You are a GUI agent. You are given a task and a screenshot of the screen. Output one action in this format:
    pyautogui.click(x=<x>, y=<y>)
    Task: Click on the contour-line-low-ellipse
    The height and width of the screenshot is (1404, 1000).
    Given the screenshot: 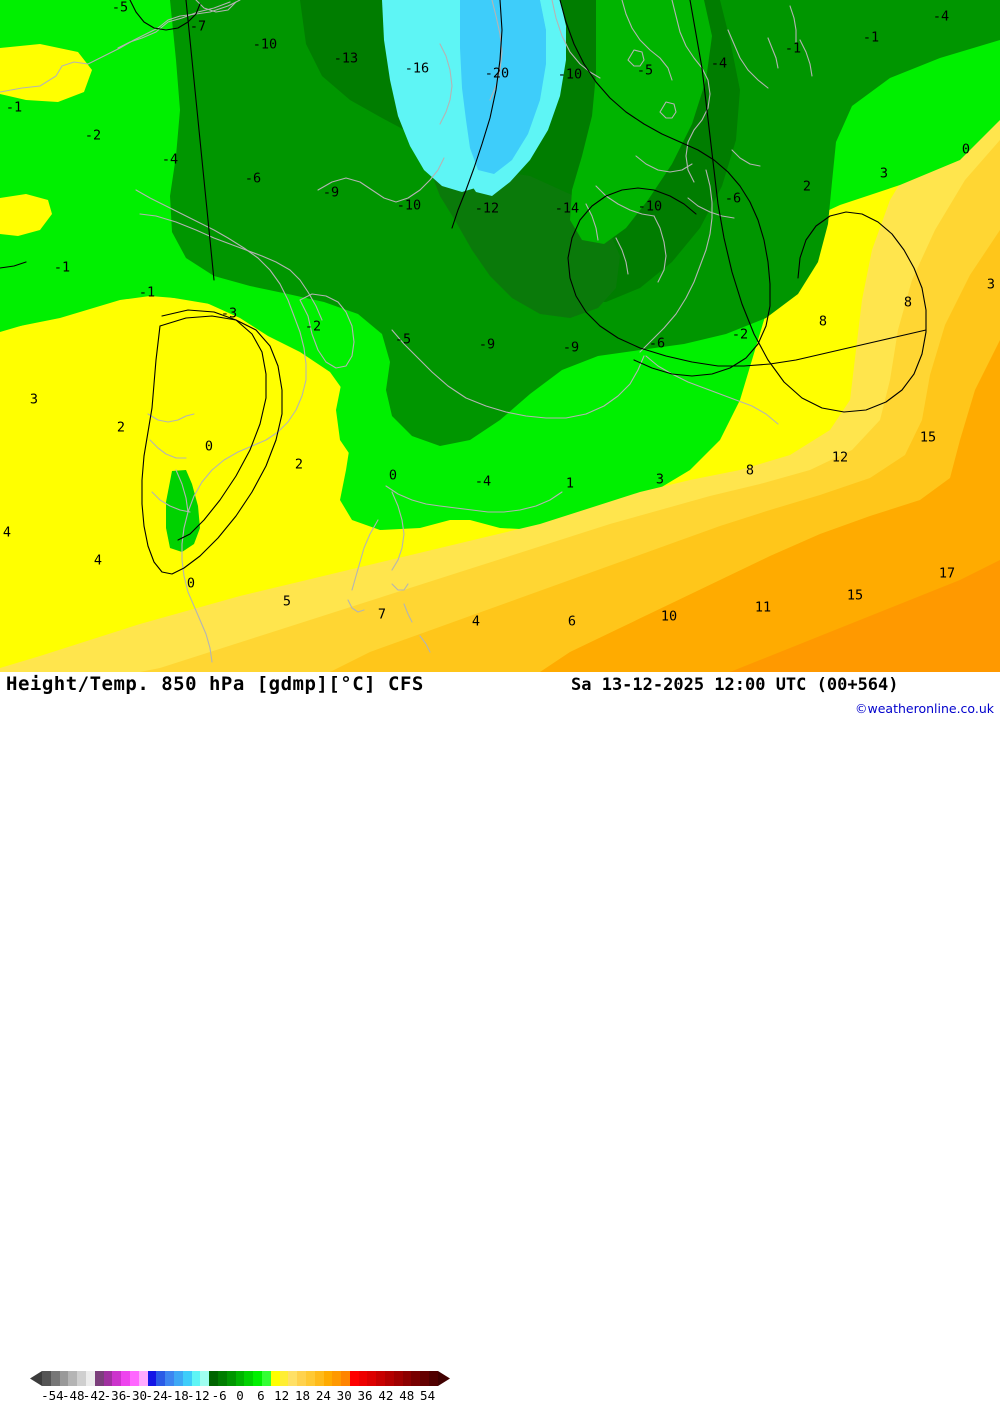 What is the action you would take?
    pyautogui.click(x=212, y=445)
    